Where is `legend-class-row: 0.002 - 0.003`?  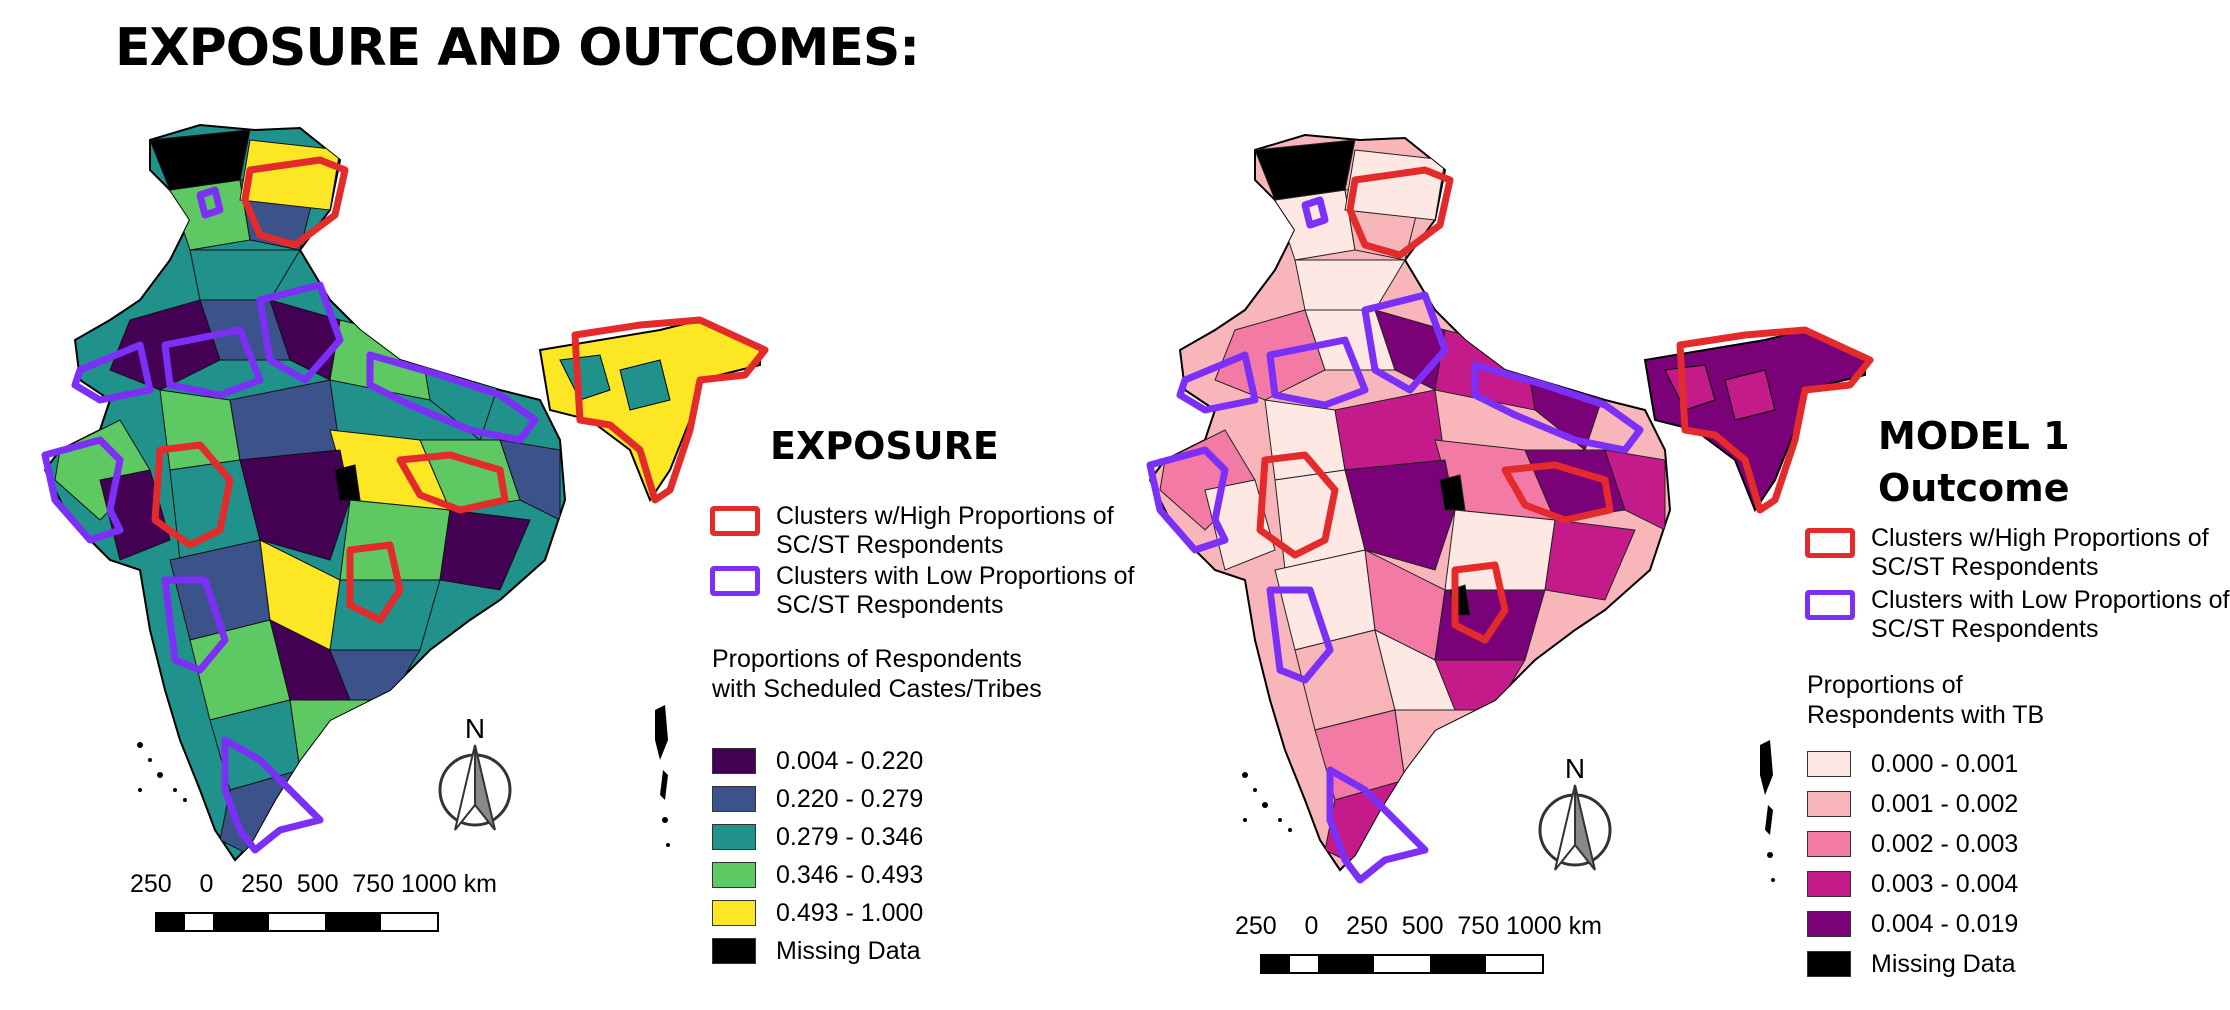 legend-class-row: 0.002 - 0.003 is located at coordinates (1912, 844).